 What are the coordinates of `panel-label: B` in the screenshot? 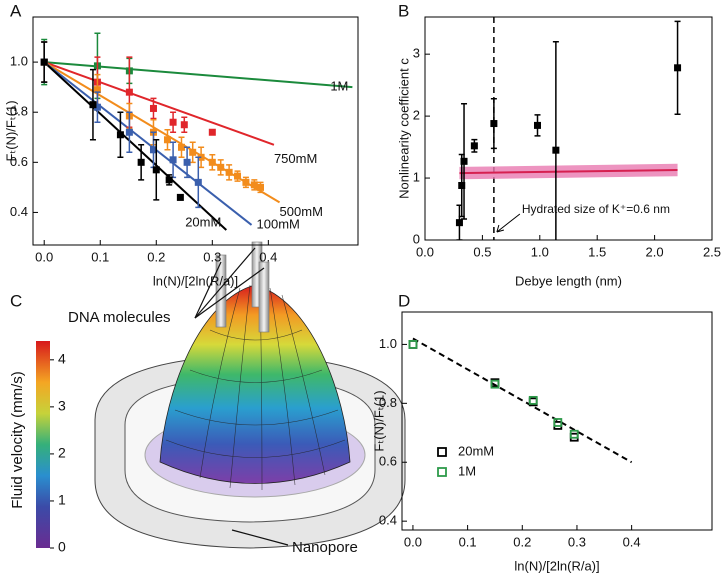 It's located at (403, 10).